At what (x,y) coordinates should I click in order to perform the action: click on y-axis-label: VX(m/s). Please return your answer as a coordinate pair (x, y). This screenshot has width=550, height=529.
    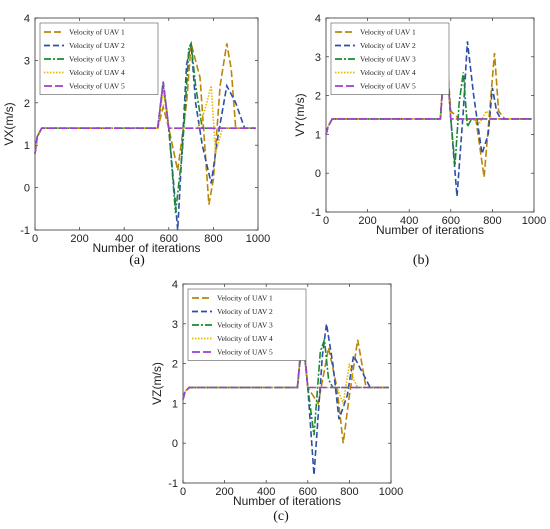
    Looking at the image, I should click on (9, 123).